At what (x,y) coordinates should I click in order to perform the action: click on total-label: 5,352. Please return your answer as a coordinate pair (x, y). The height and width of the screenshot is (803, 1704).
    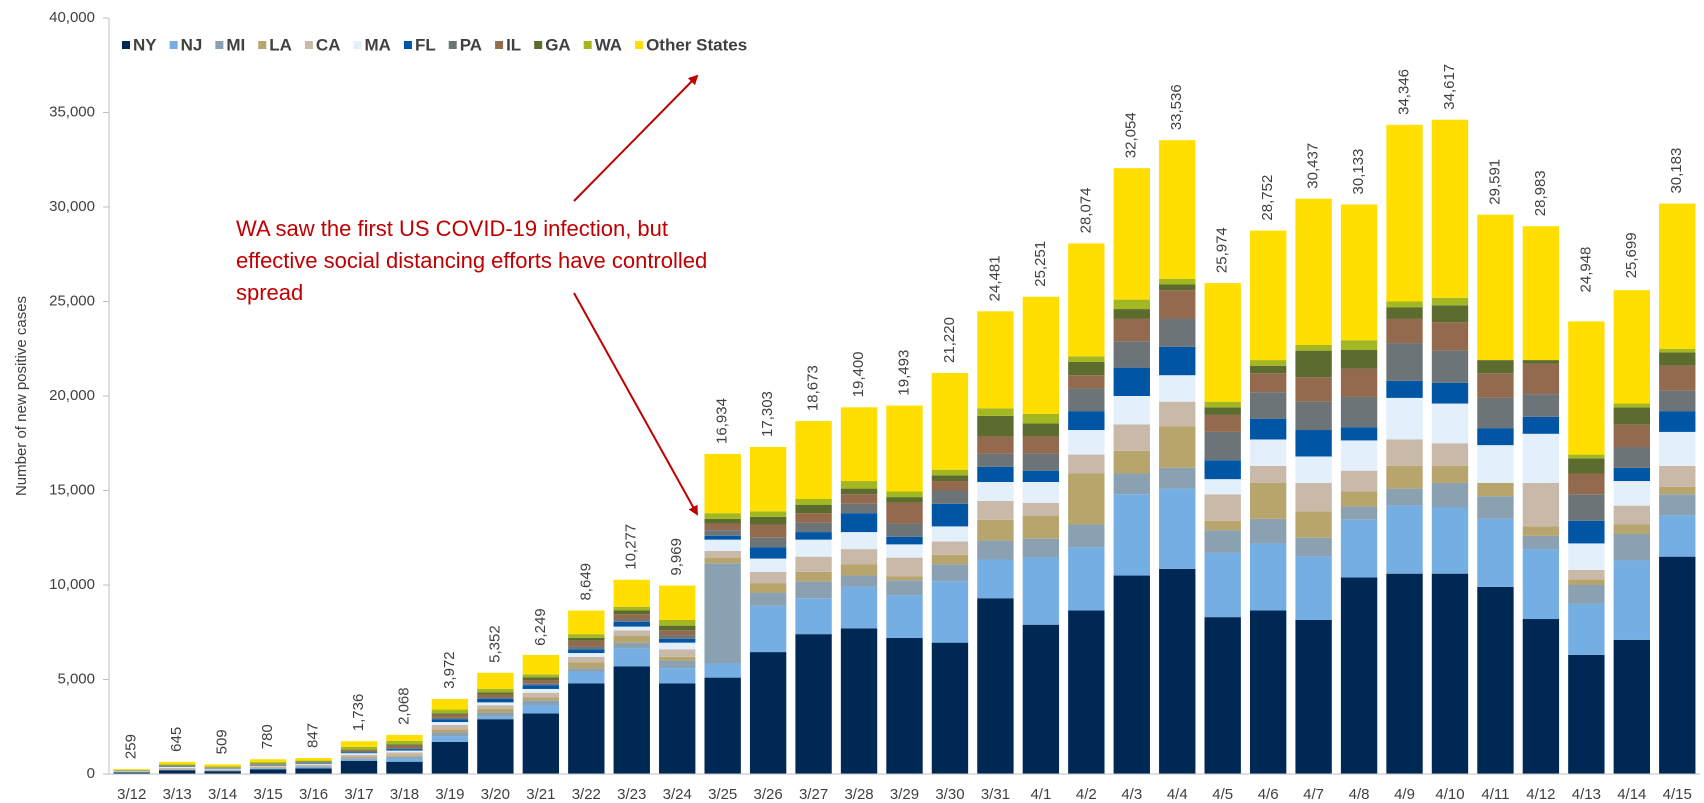
    Looking at the image, I should click on (494, 644).